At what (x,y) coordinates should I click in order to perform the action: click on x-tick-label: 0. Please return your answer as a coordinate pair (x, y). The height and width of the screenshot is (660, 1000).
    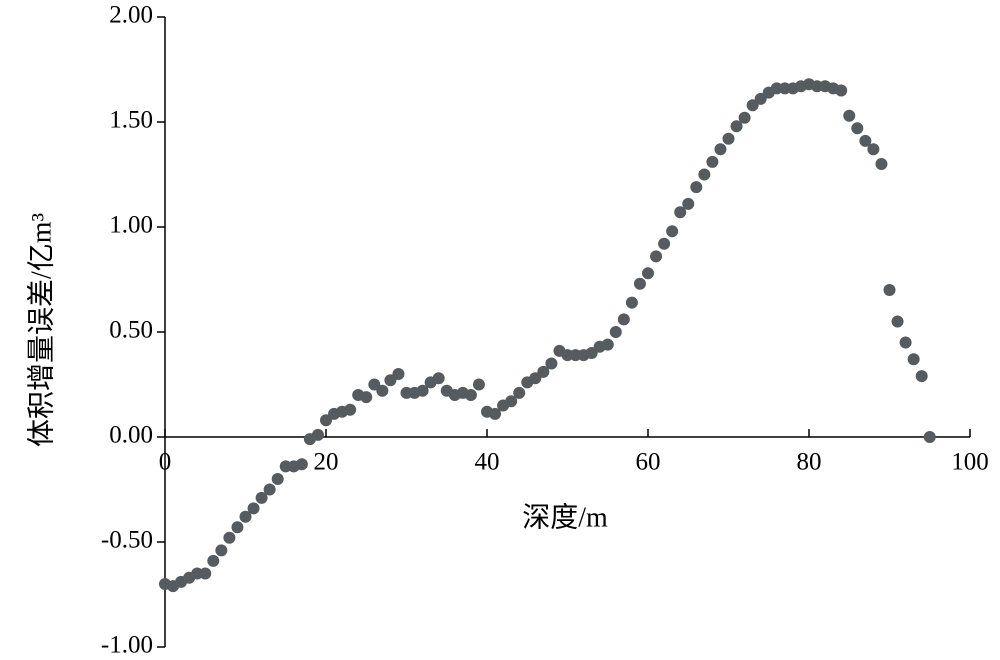
    Looking at the image, I should click on (165, 462).